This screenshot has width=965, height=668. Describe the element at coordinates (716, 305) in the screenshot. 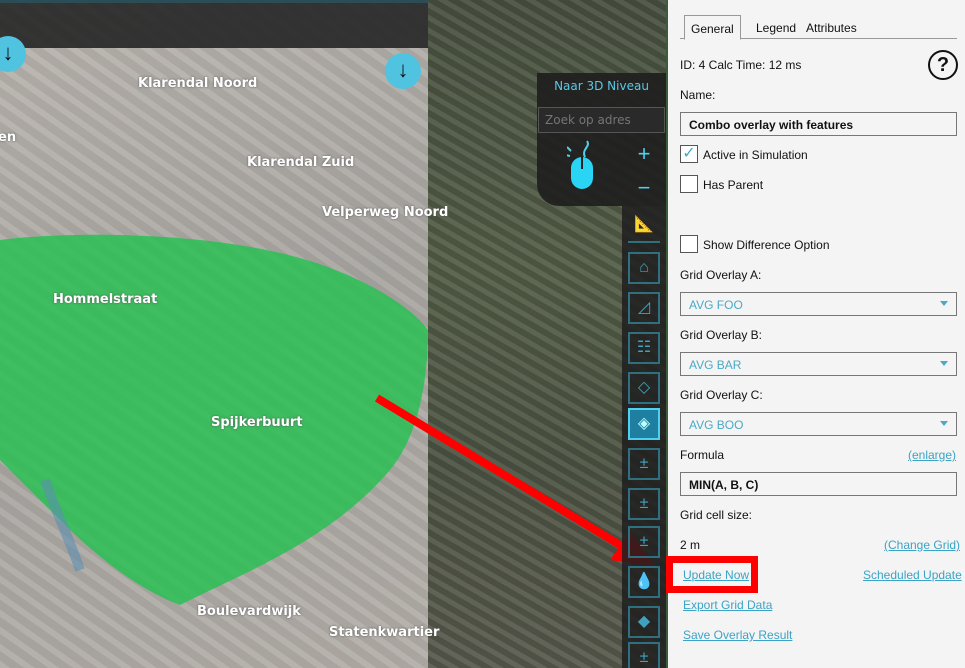

I see `grid-a-value: AVG FOO` at that location.